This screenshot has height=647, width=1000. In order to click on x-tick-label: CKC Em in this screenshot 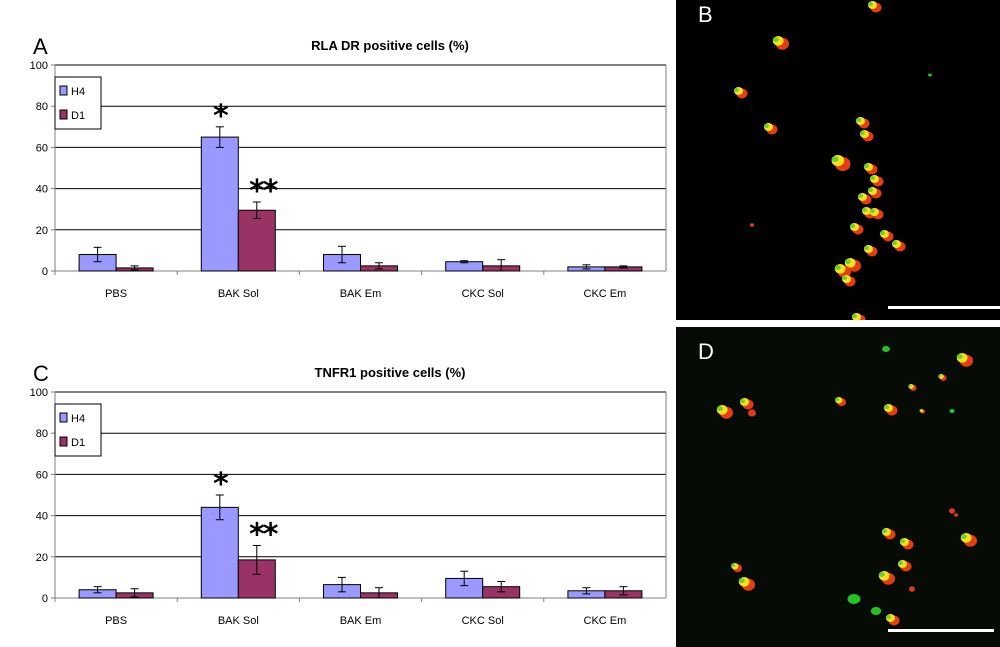, I will do `click(605, 621)`.